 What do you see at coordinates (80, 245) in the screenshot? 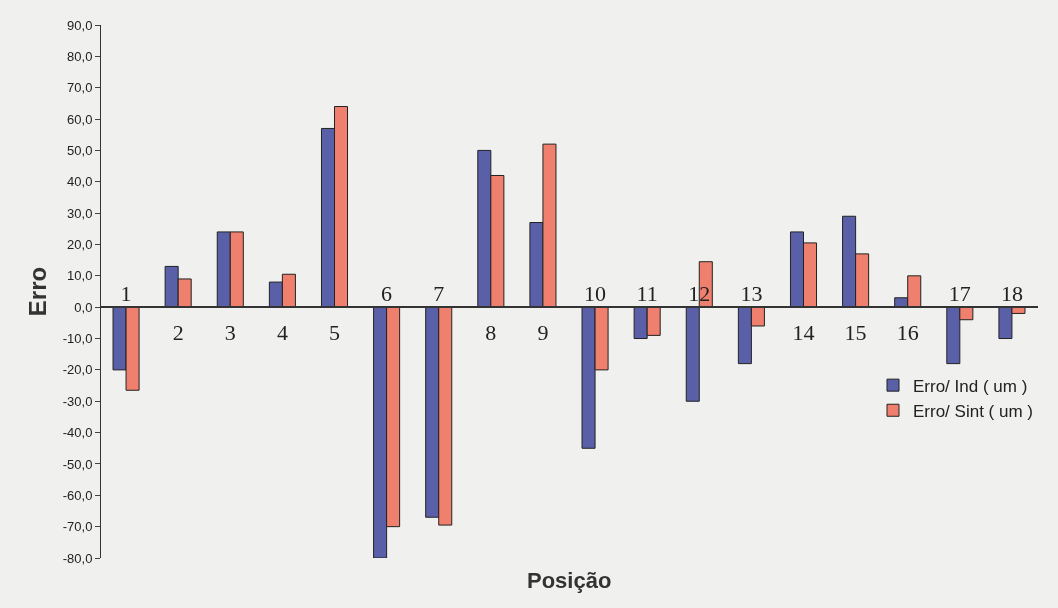
I see `y-tick-label: 20,0` at bounding box center [80, 245].